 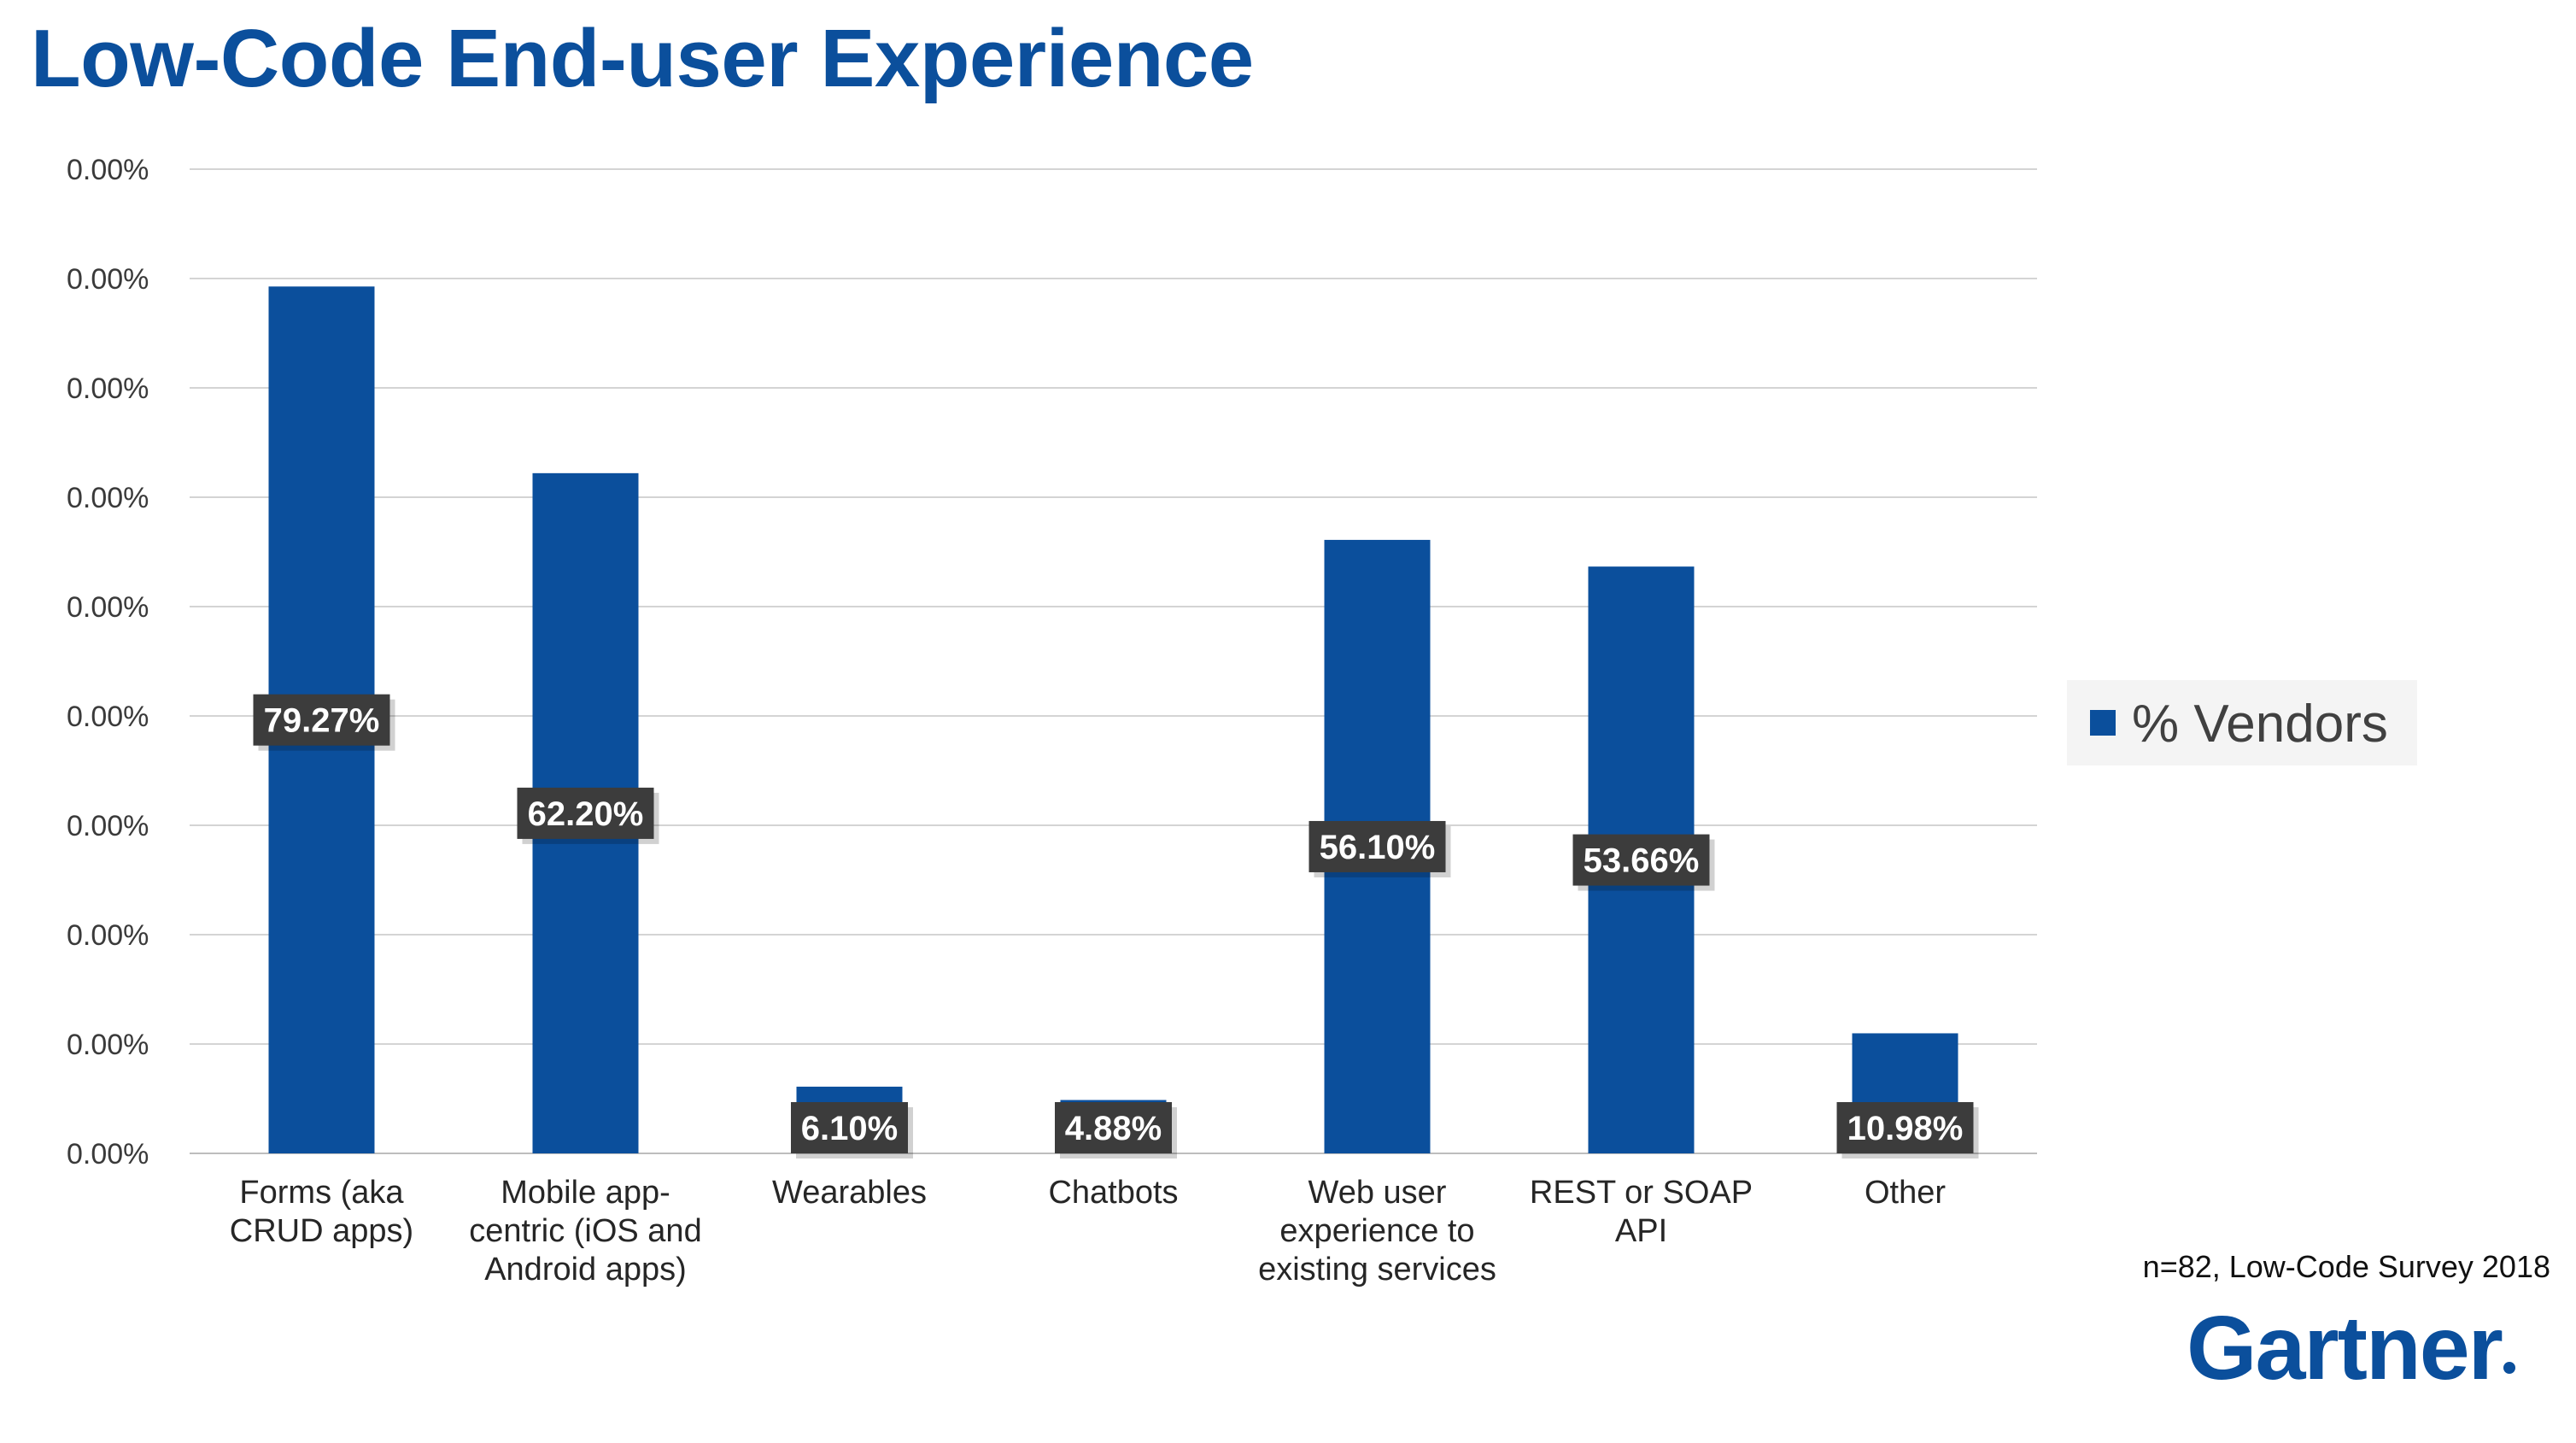 I want to click on data-label: 62.20%, so click(x=588, y=815).